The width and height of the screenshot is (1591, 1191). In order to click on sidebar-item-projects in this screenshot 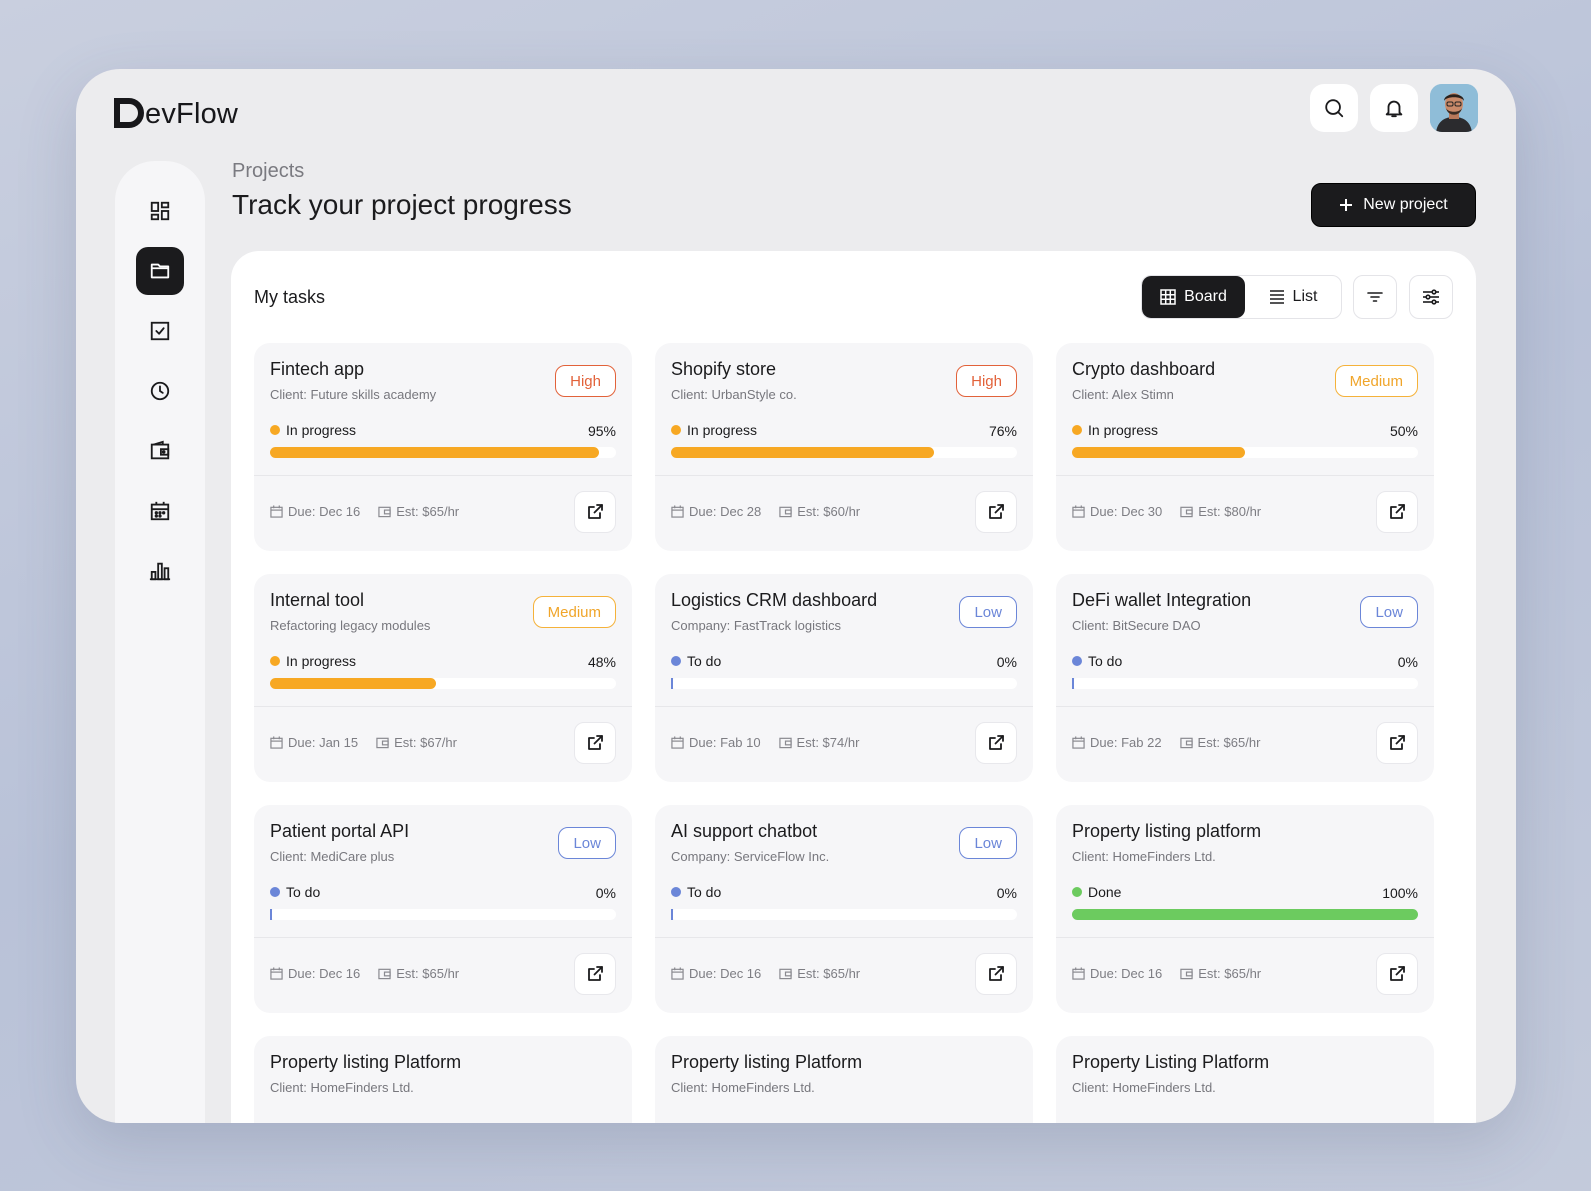, I will do `click(160, 271)`.